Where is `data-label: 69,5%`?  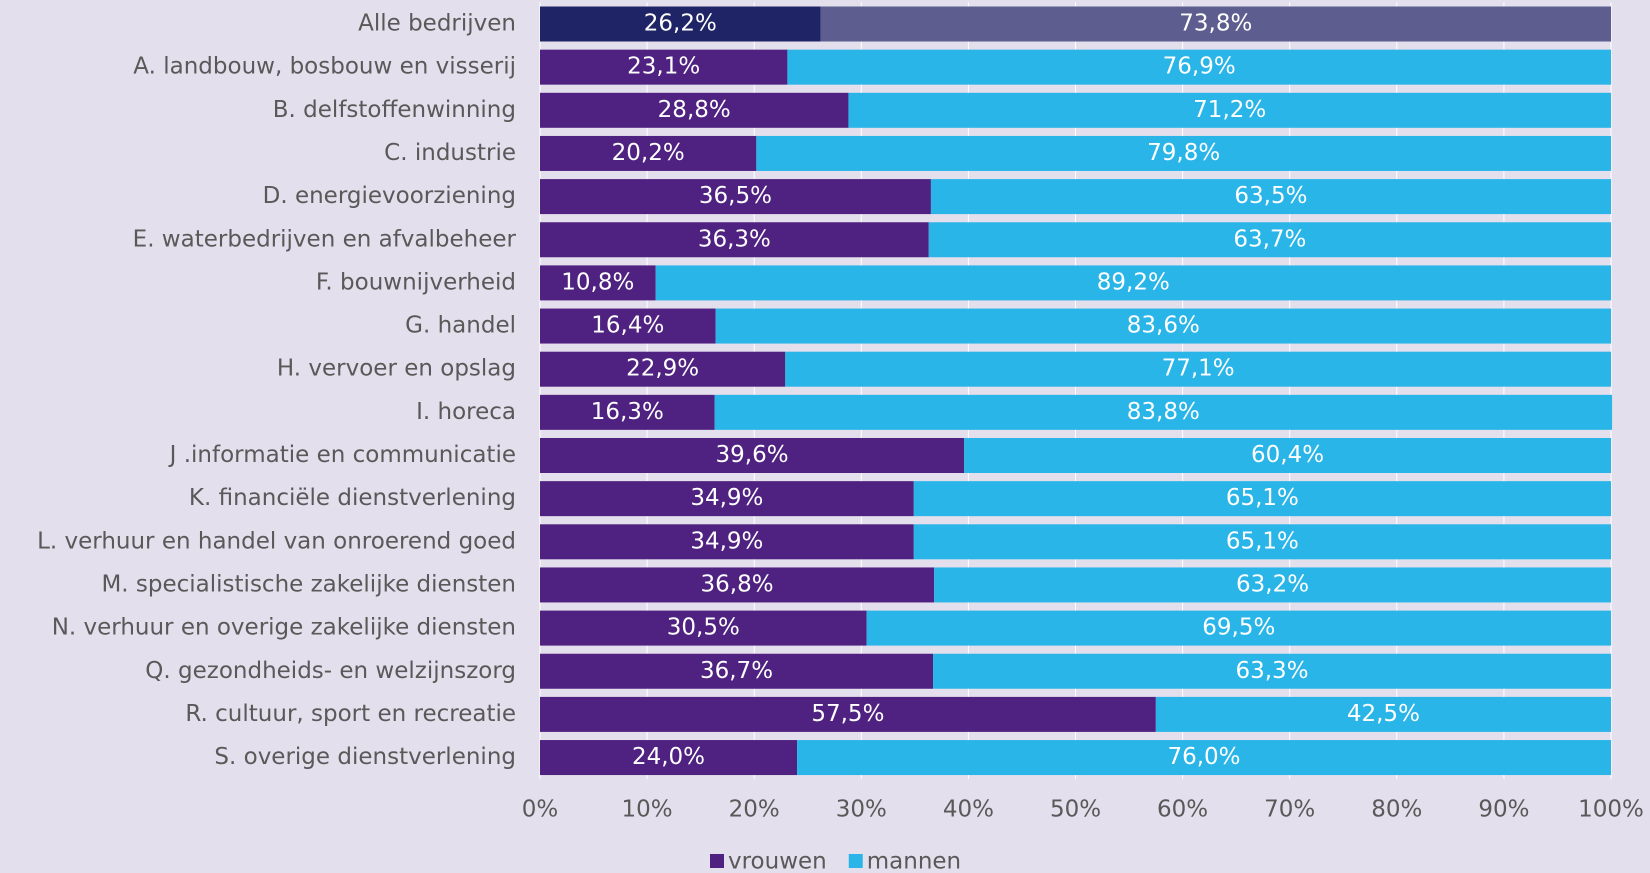 data-label: 69,5% is located at coordinates (1238, 628).